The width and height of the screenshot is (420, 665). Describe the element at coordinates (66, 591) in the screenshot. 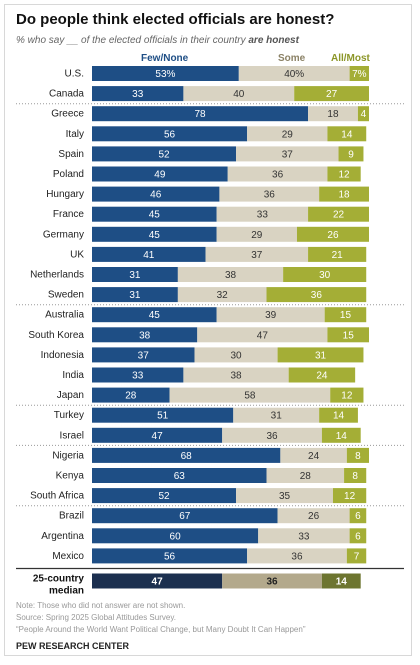

I see `median-label: median` at that location.